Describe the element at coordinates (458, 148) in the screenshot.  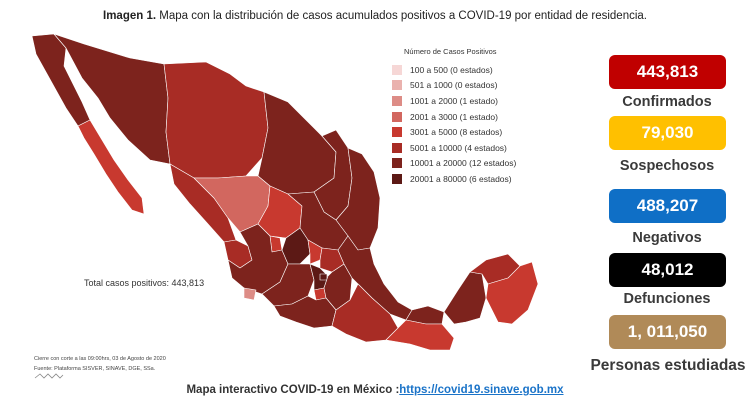
I see `legend-label: 5001 a 10000 (4 estados)` at that location.